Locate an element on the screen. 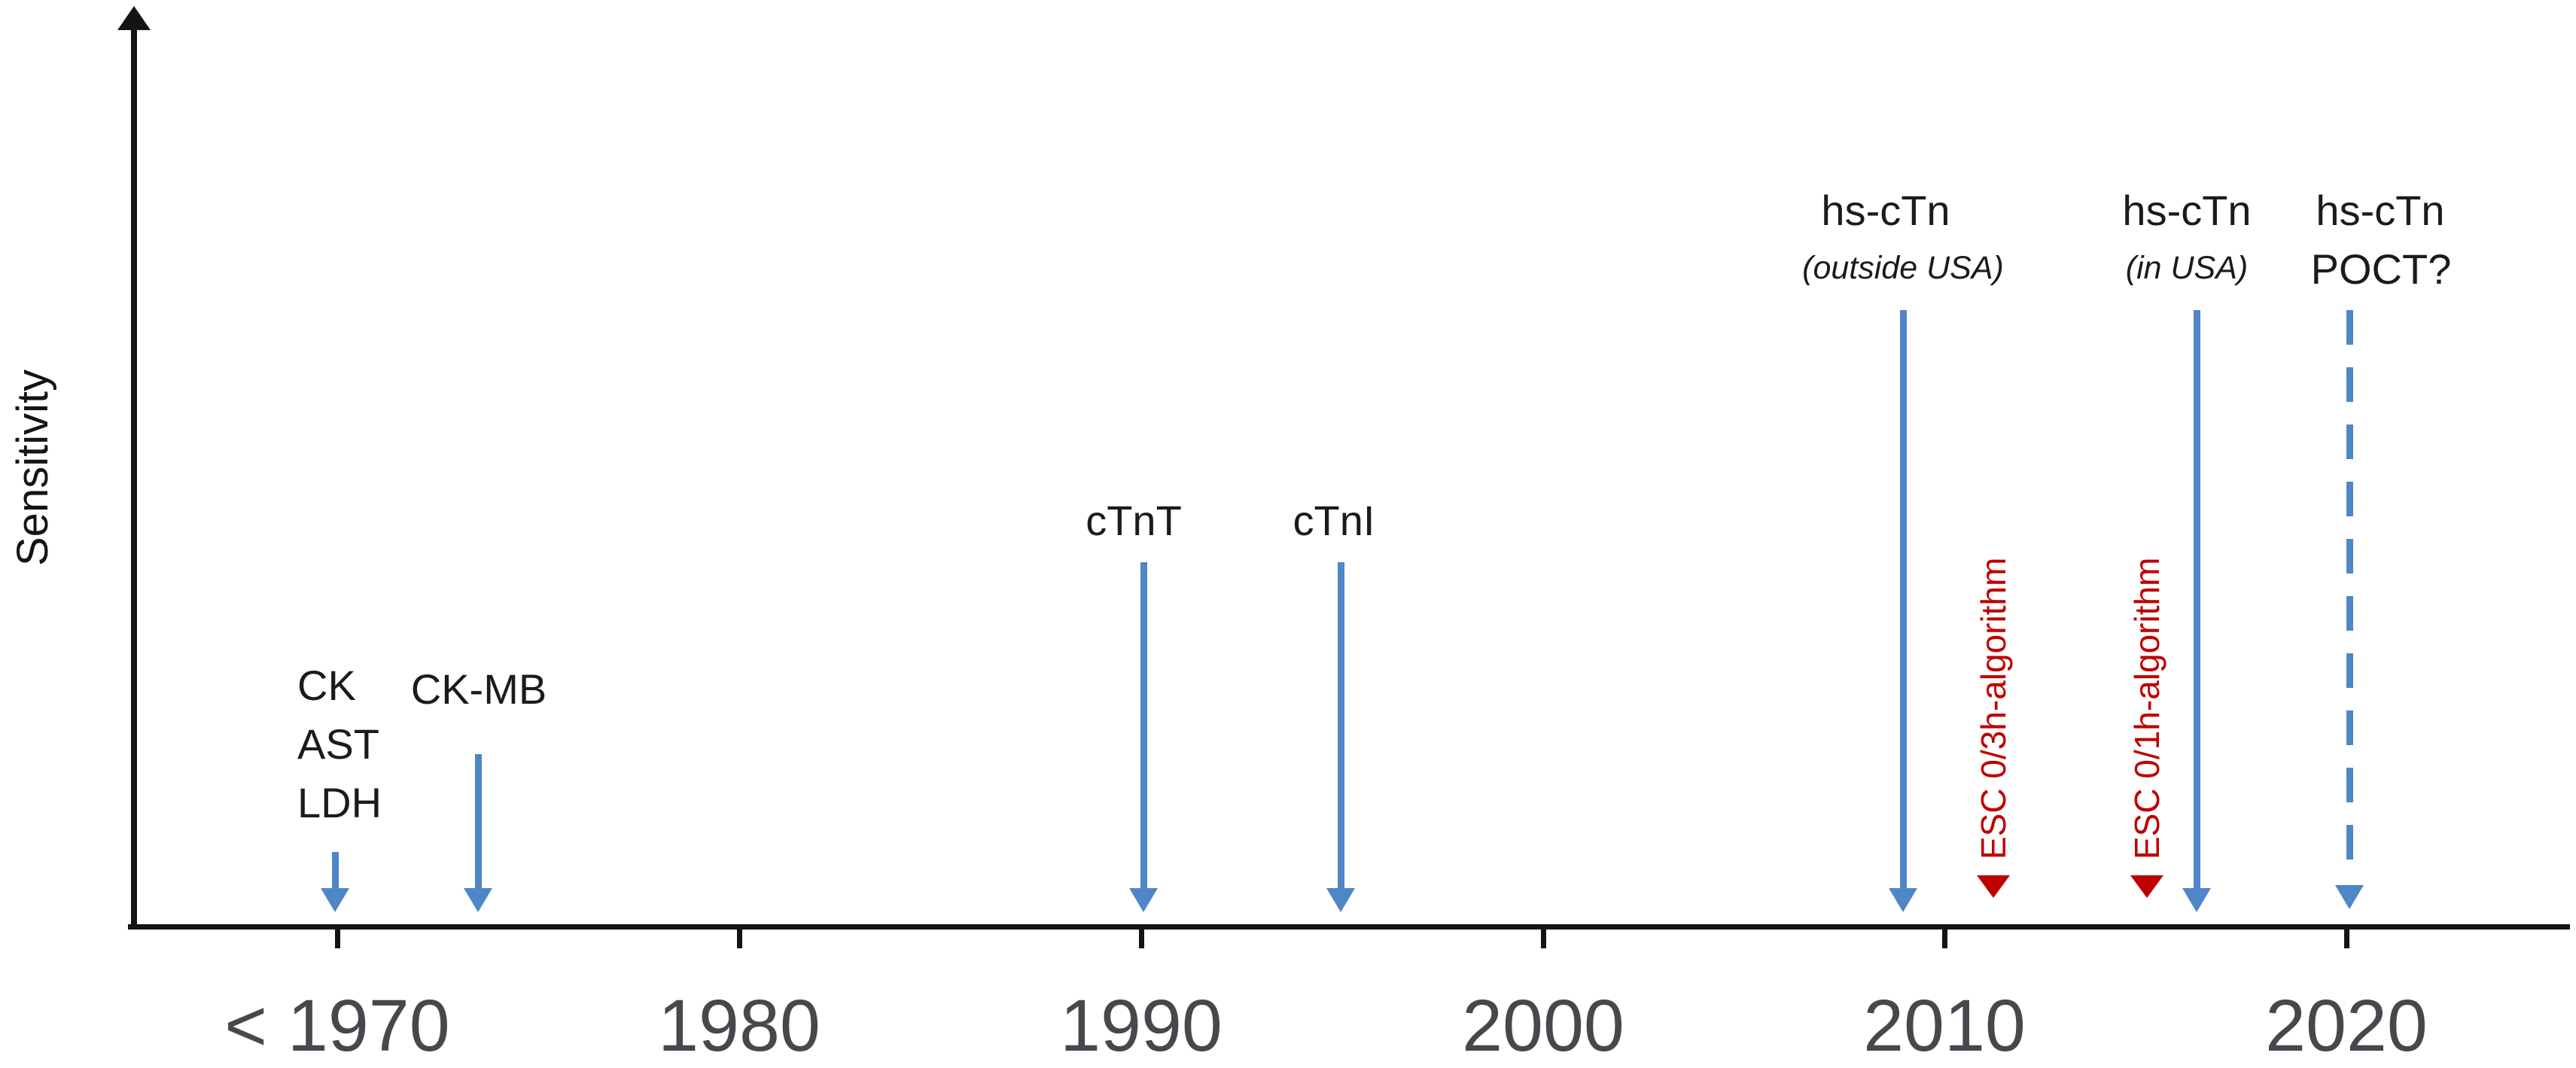  ctnt-down-arrowhead-icon is located at coordinates (1144, 900).